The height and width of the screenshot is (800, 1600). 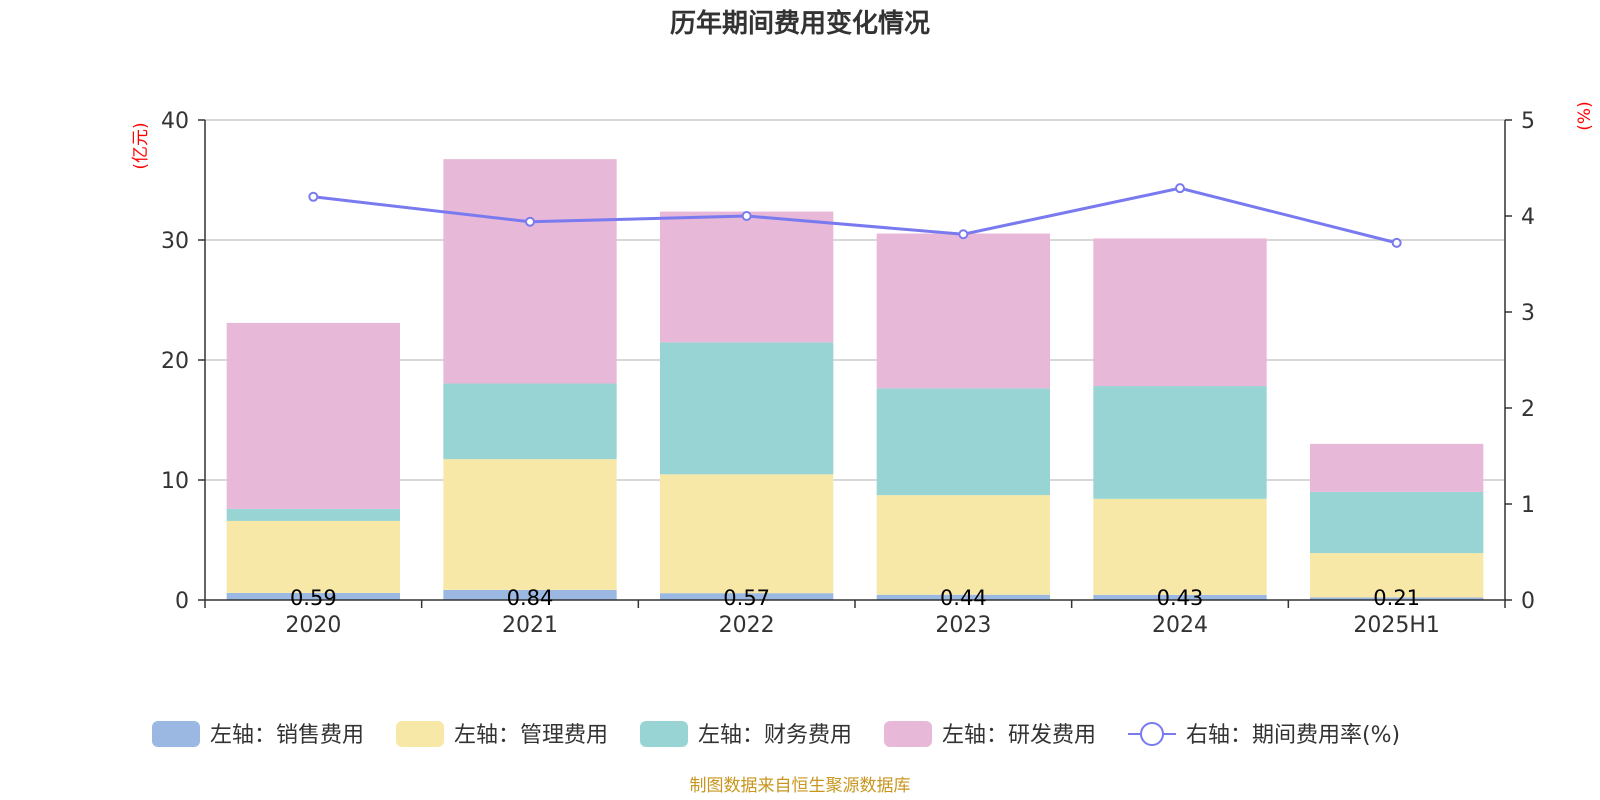 What do you see at coordinates (1152, 734) in the screenshot?
I see `legend-circle-marker` at bounding box center [1152, 734].